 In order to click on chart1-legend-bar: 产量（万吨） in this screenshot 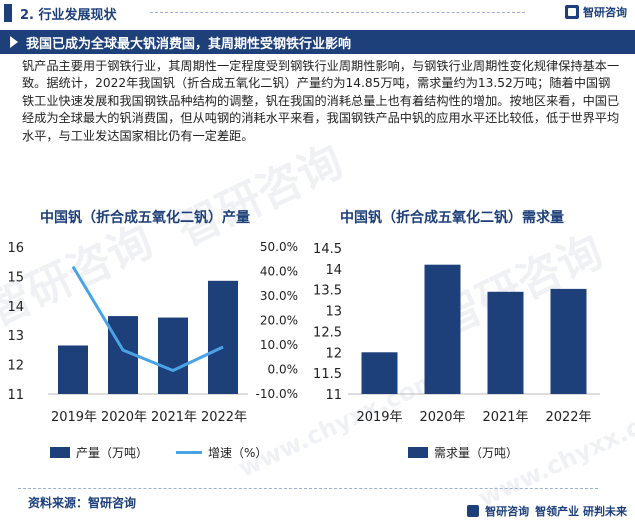, I will do `click(99, 452)`.